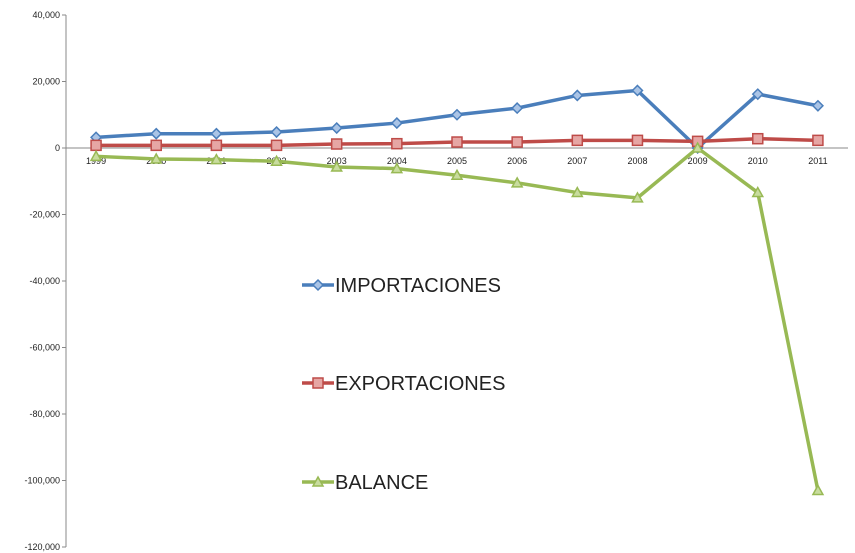  Describe the element at coordinates (517, 161) in the screenshot. I see `x-tick-label: 2006` at that location.